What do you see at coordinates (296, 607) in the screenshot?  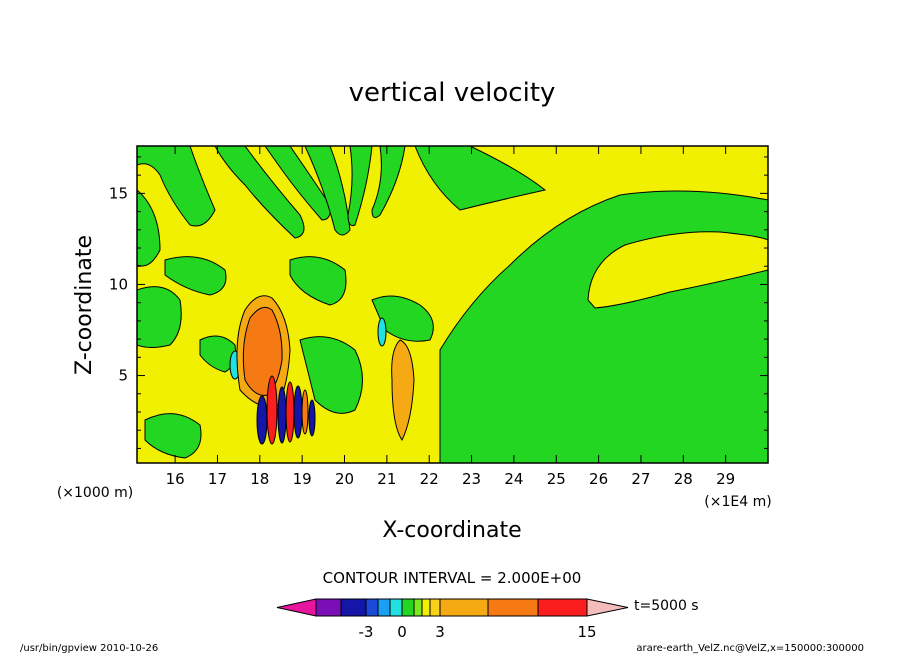 I see `colorbar-arrow-left` at bounding box center [296, 607].